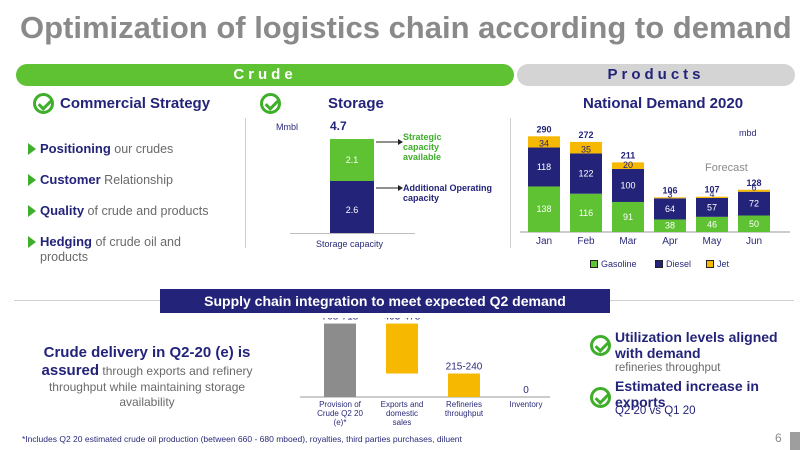 Image resolution: width=800 pixels, height=450 pixels. I want to click on demand-bar-label: 118, so click(544, 167).